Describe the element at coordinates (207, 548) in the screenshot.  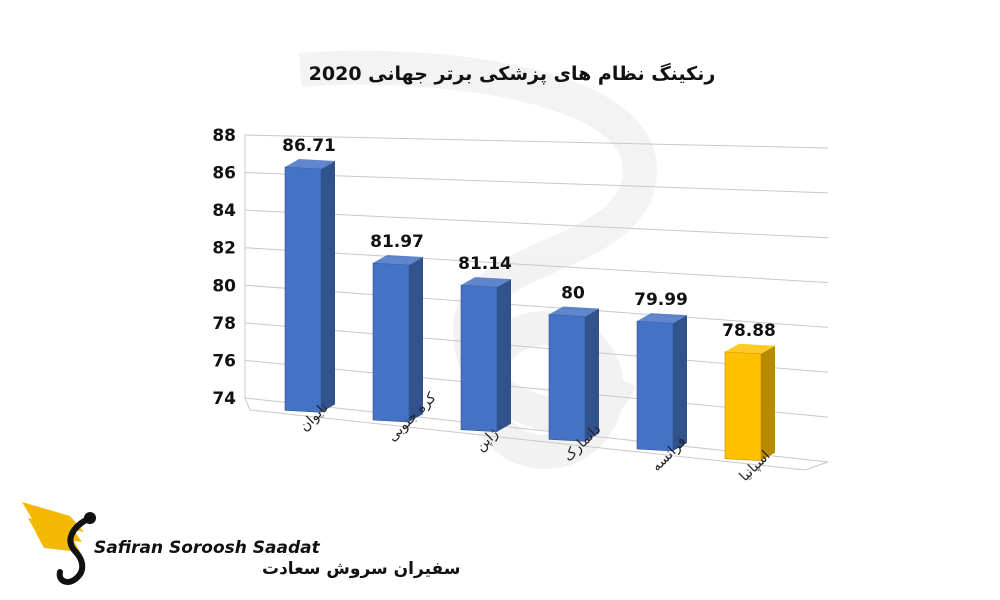
I see `logo-name-english: Safiran Soroosh Saadat` at that location.